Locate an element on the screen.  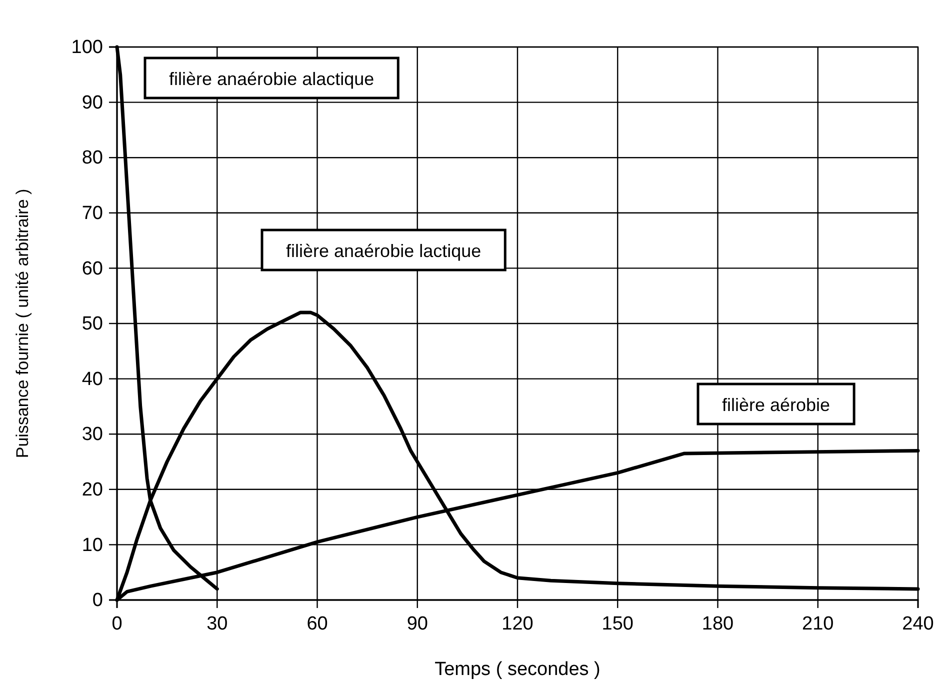
text: filière anaérobie lactique is located at coordinates (384, 251).